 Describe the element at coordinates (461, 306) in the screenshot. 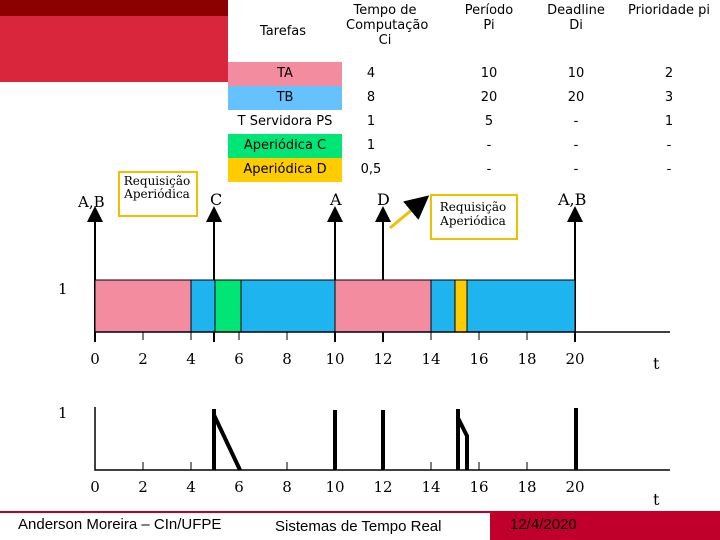

I see `bar-d` at that location.